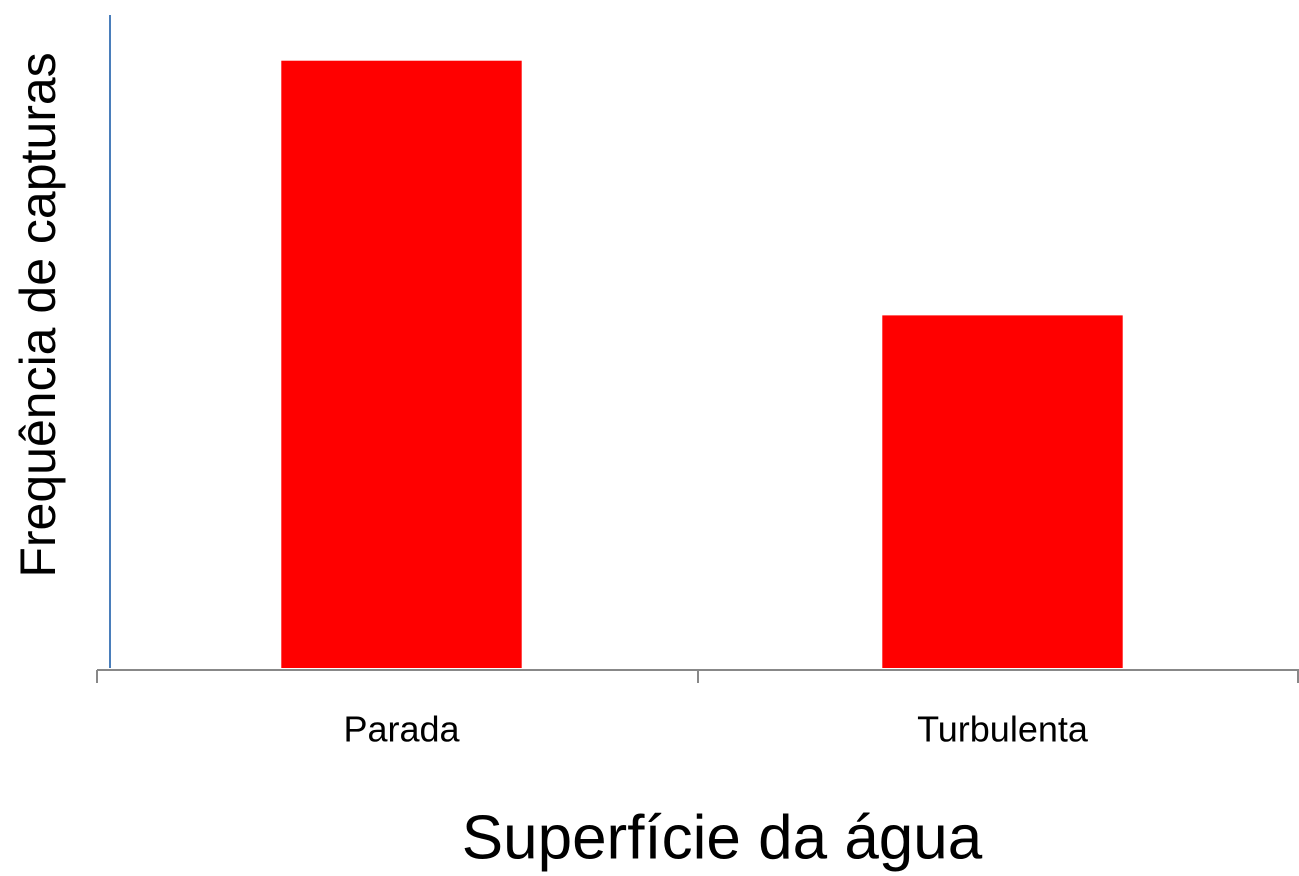  What do you see at coordinates (38, 314) in the screenshot?
I see `y-axis-title: Frequência de capturas` at bounding box center [38, 314].